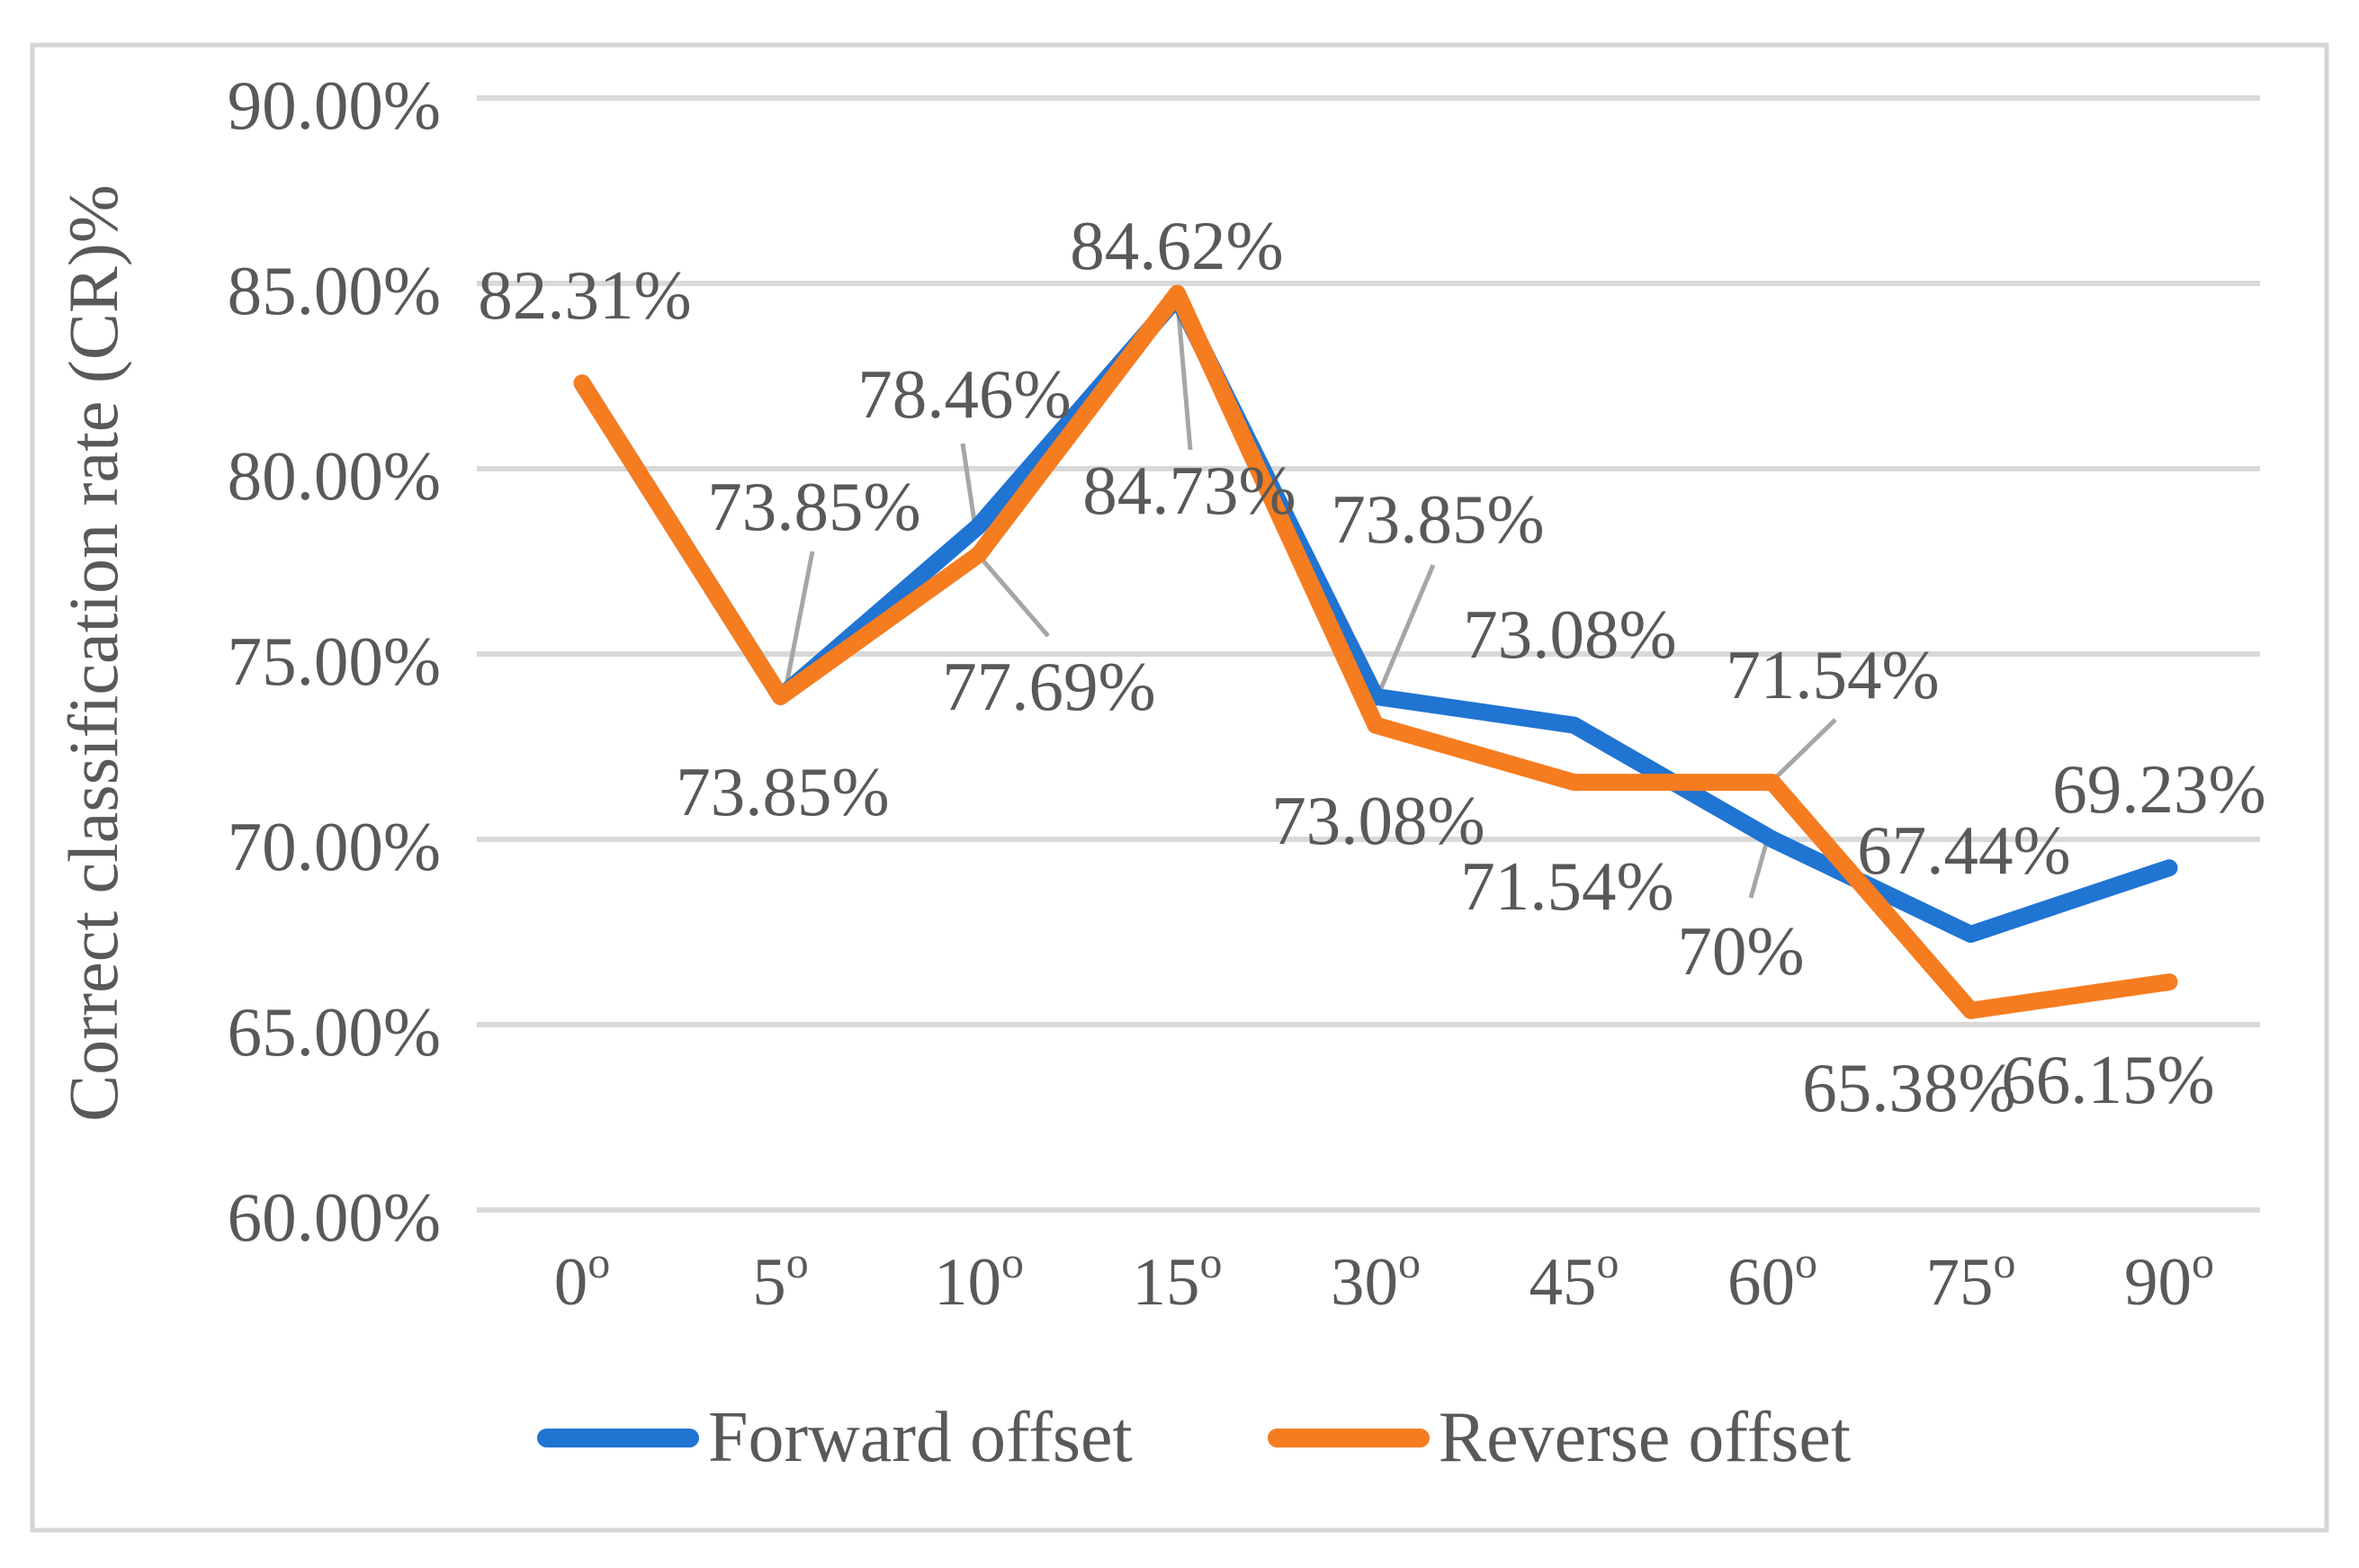 This screenshot has height=1568, width=2359. I want to click on y-axis-tick-label: 60.00%, so click(334, 1217).